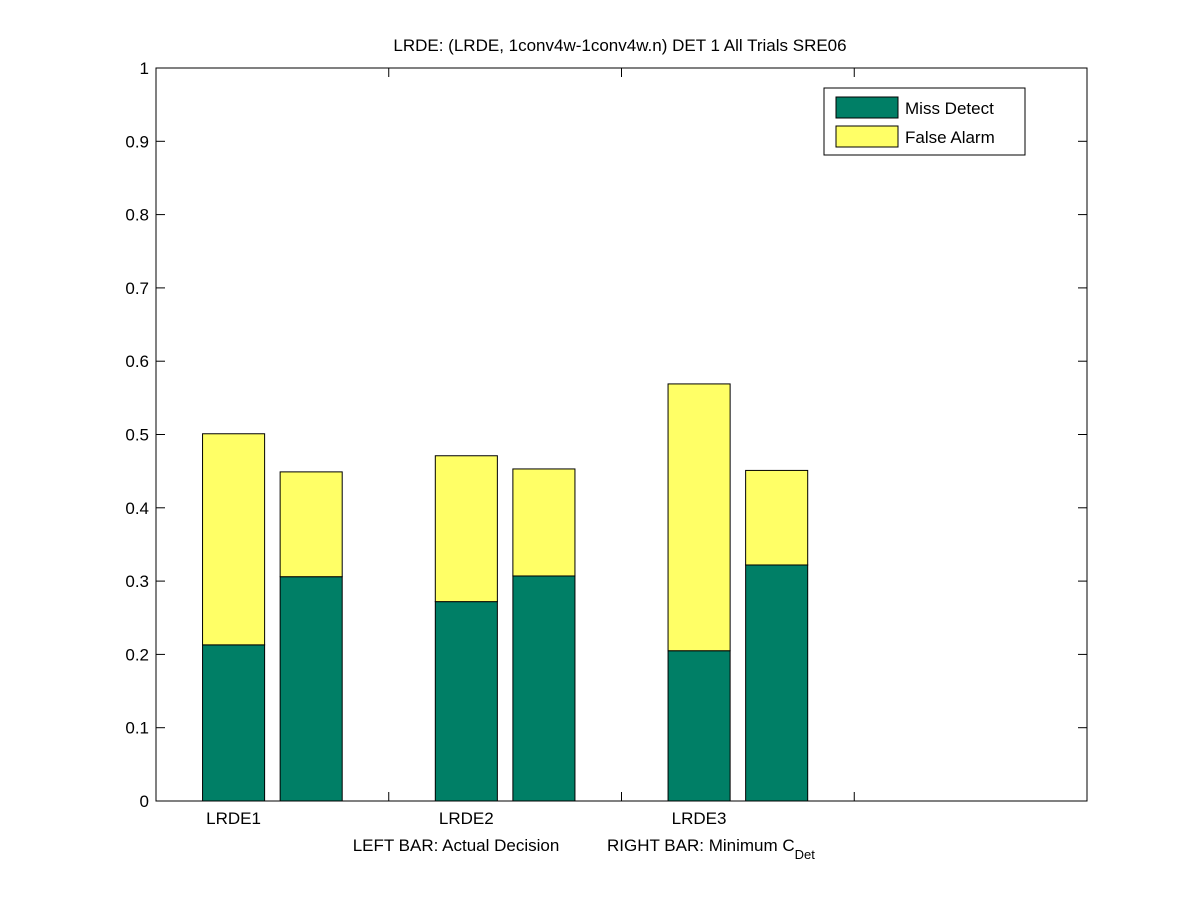  I want to click on y-tick-label-5: 0.5, so click(137, 435).